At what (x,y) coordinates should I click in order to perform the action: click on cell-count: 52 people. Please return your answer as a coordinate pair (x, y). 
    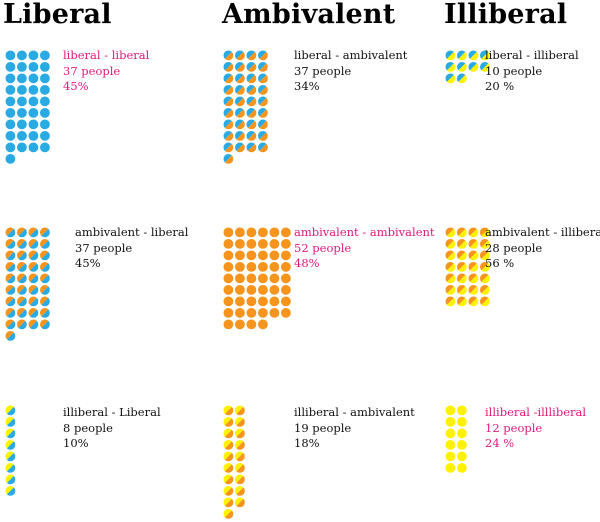
    Looking at the image, I should click on (323, 247).